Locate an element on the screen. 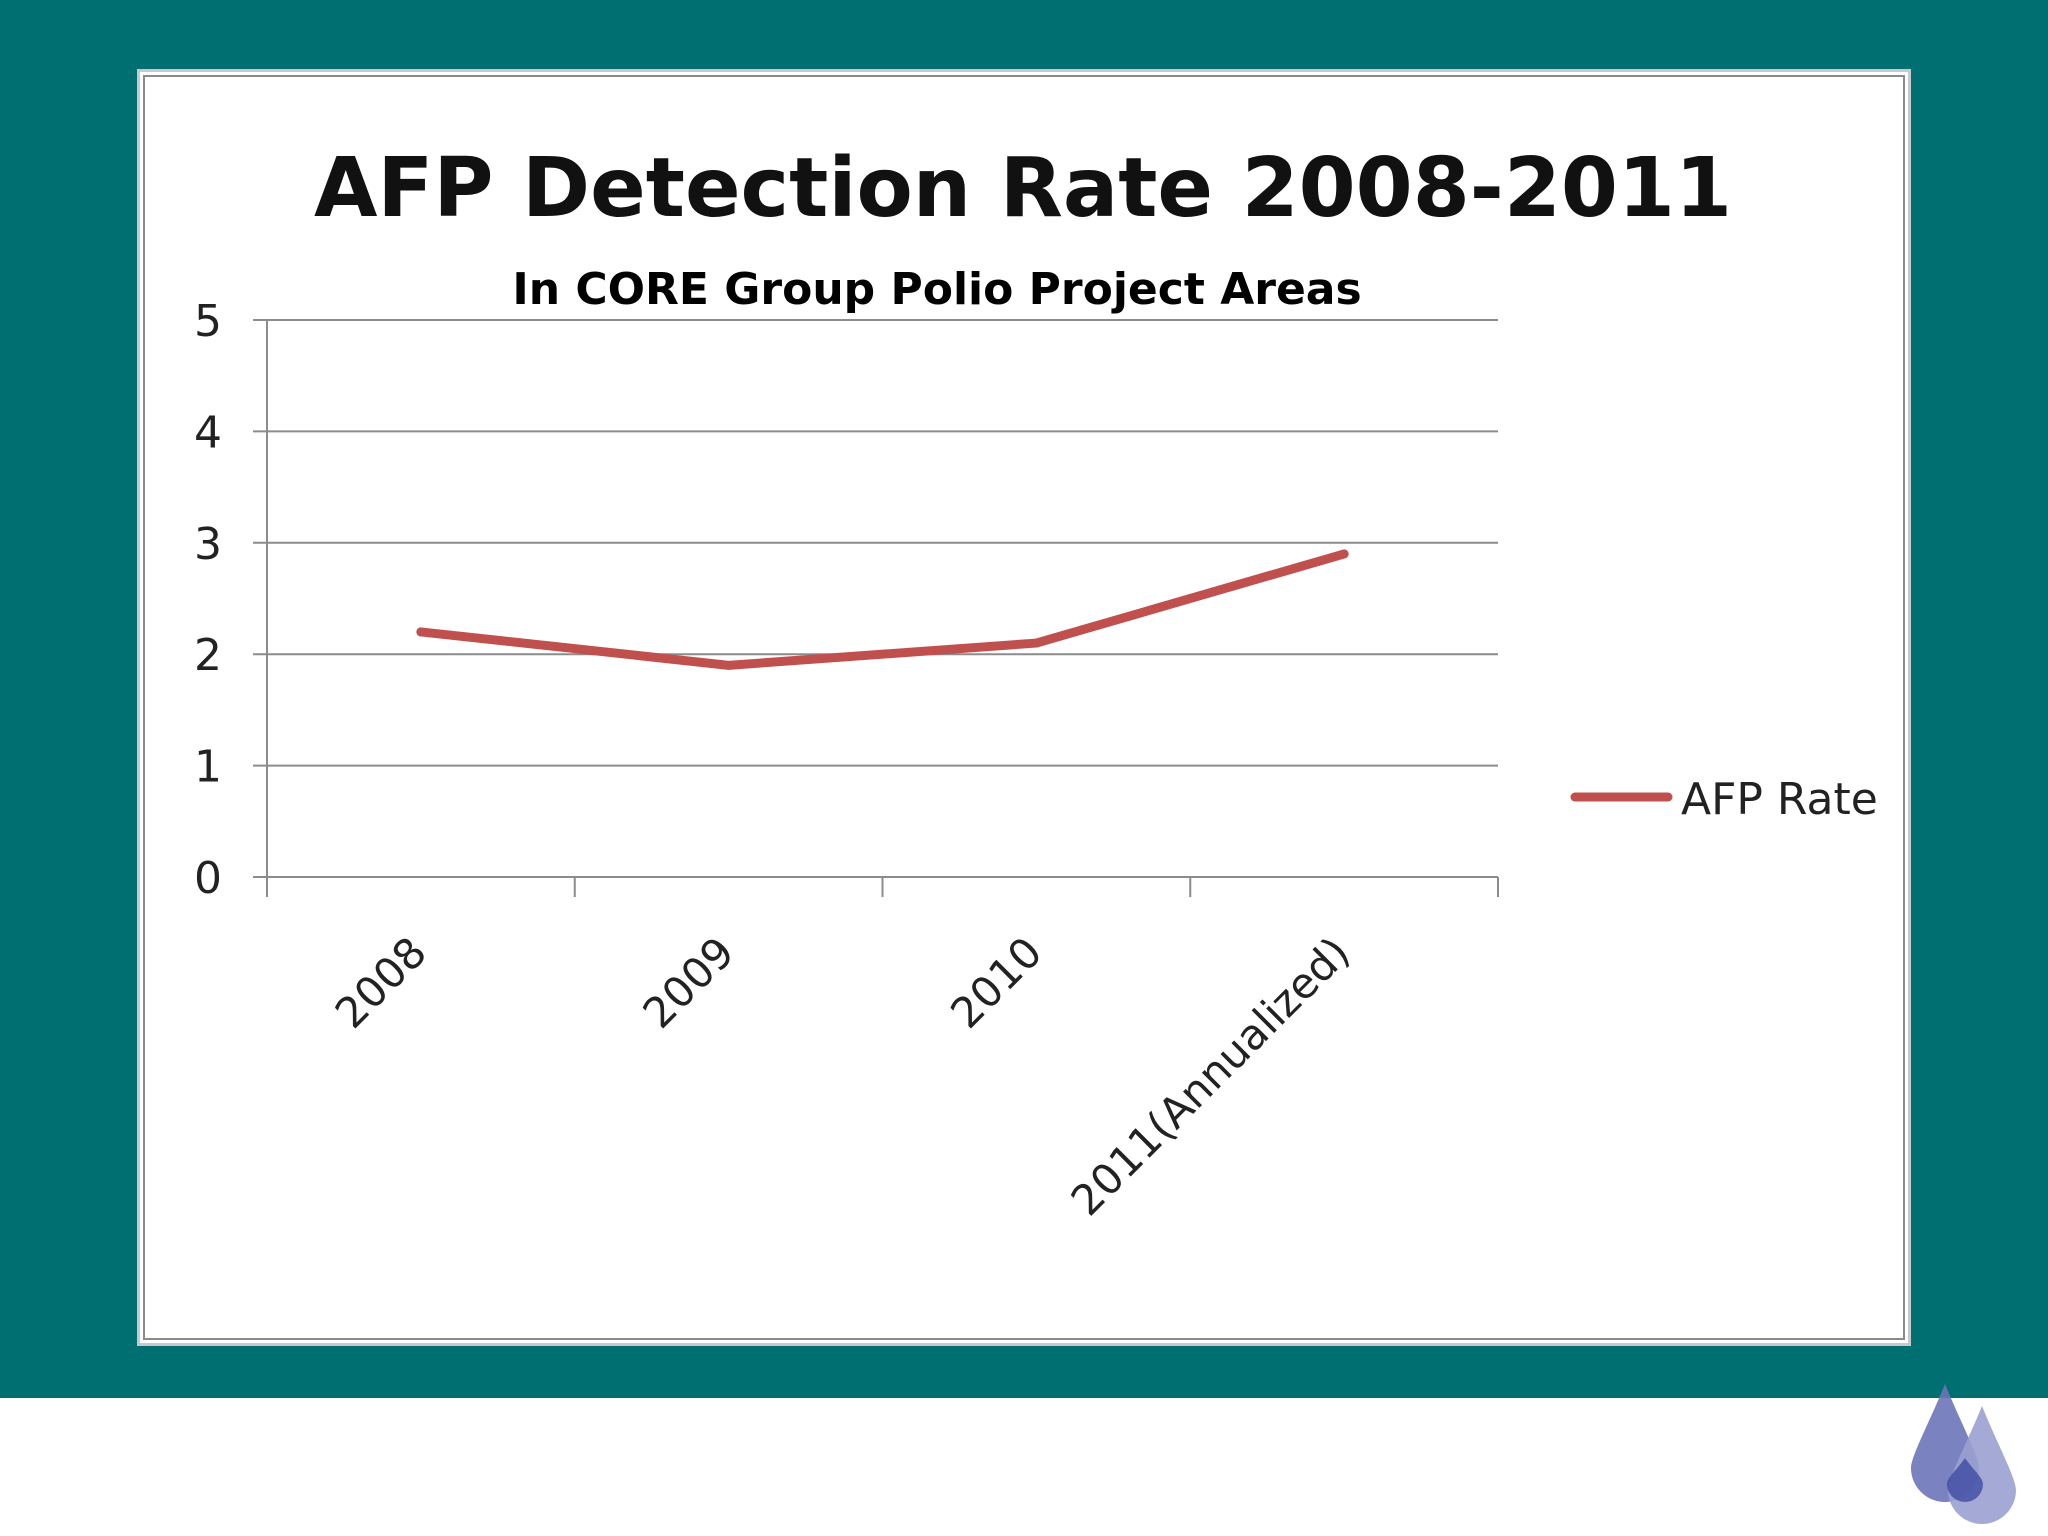  legend: AFP Rate is located at coordinates (1724, 799).